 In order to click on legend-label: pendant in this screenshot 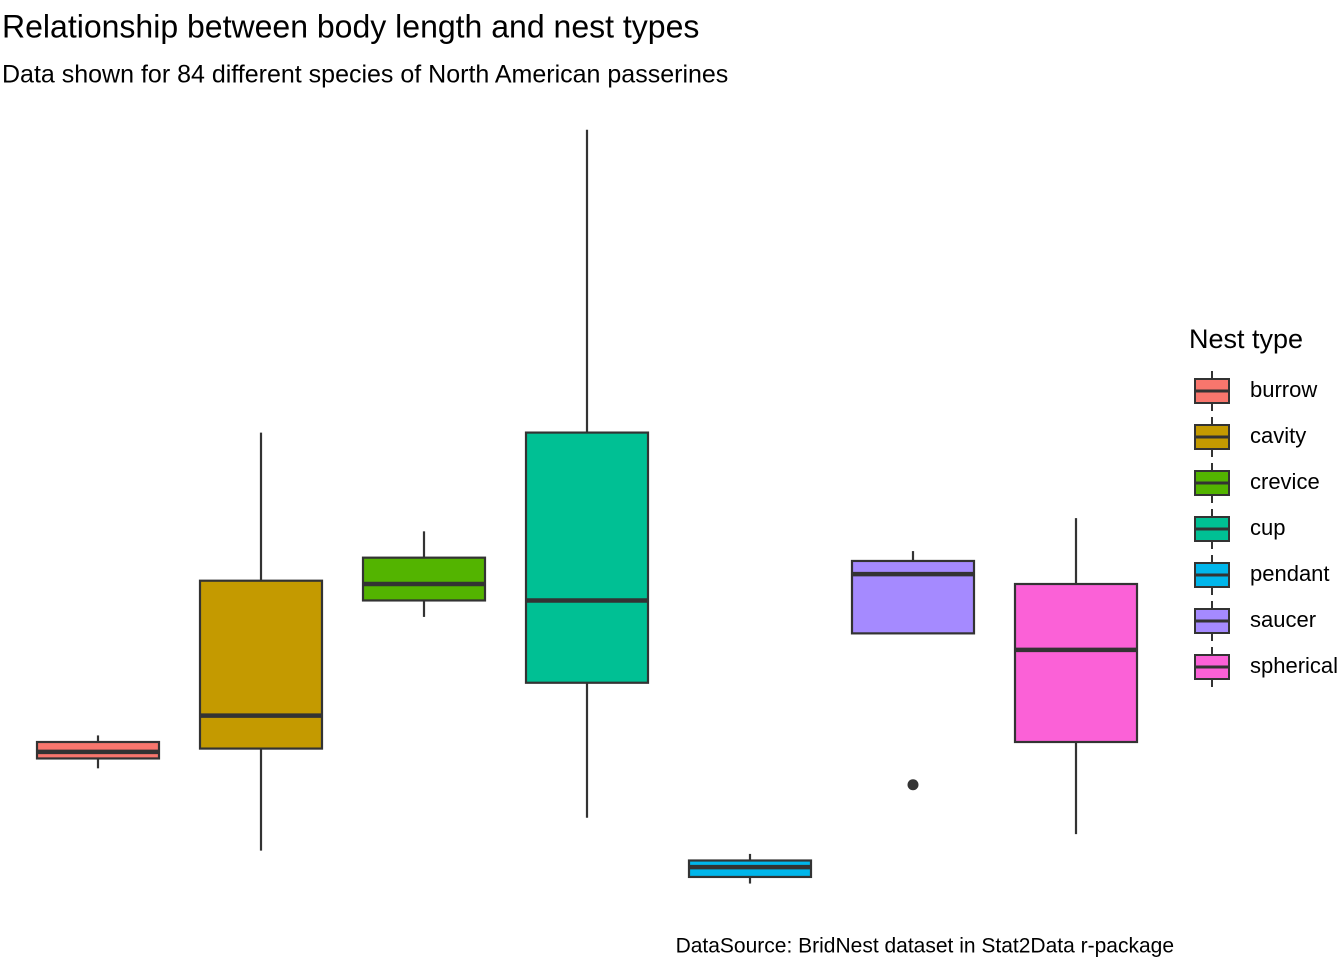, I will do `click(1290, 573)`.